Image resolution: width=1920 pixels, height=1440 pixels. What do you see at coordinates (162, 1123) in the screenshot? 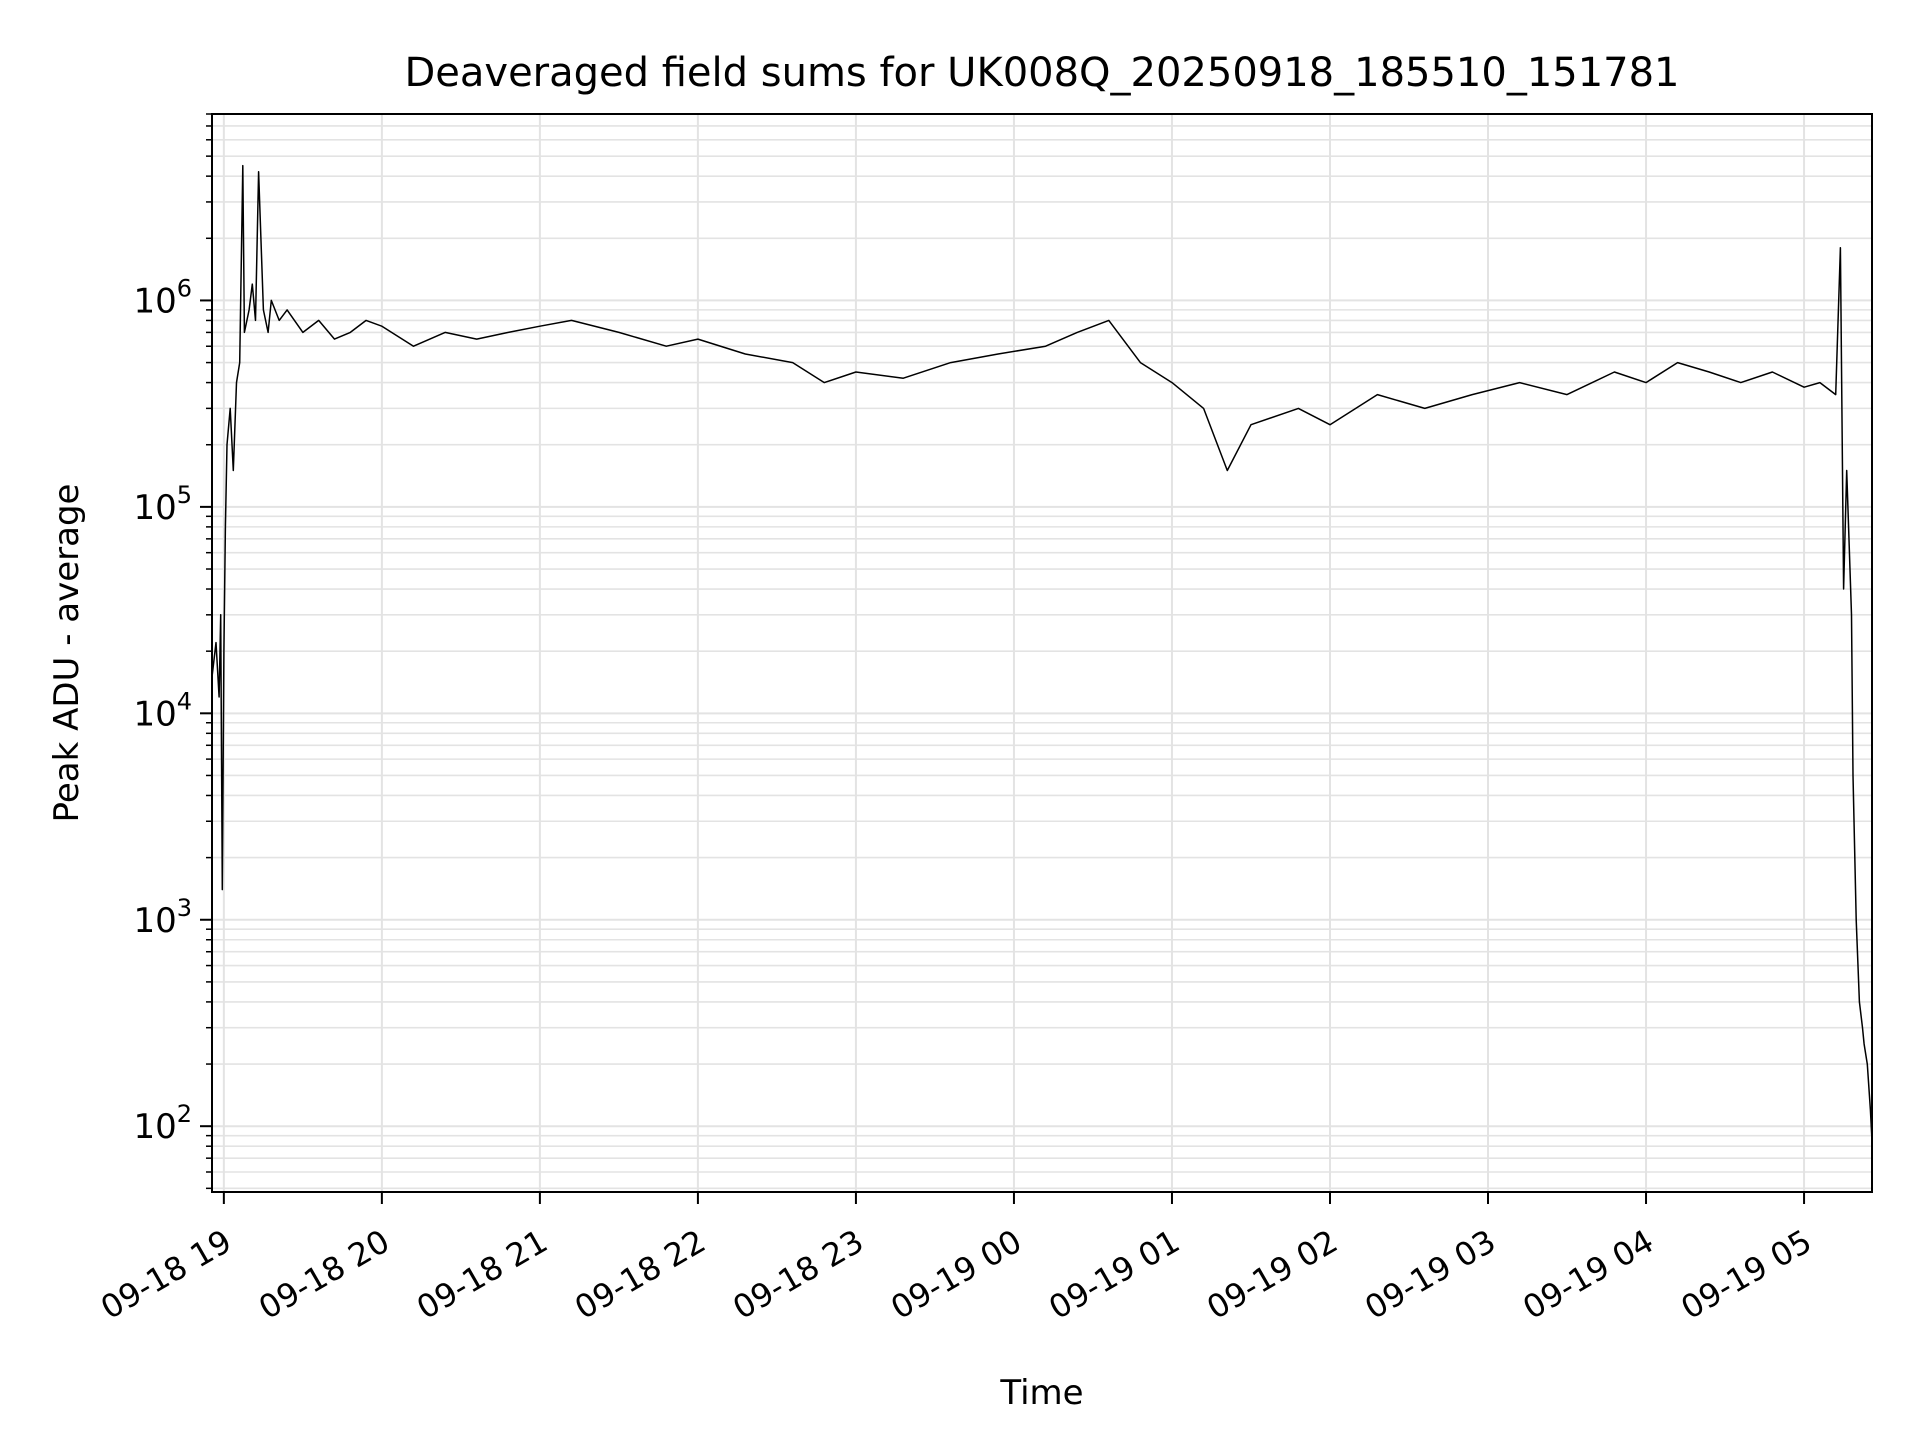
I see `y-tick-label: 10²` at bounding box center [162, 1123].